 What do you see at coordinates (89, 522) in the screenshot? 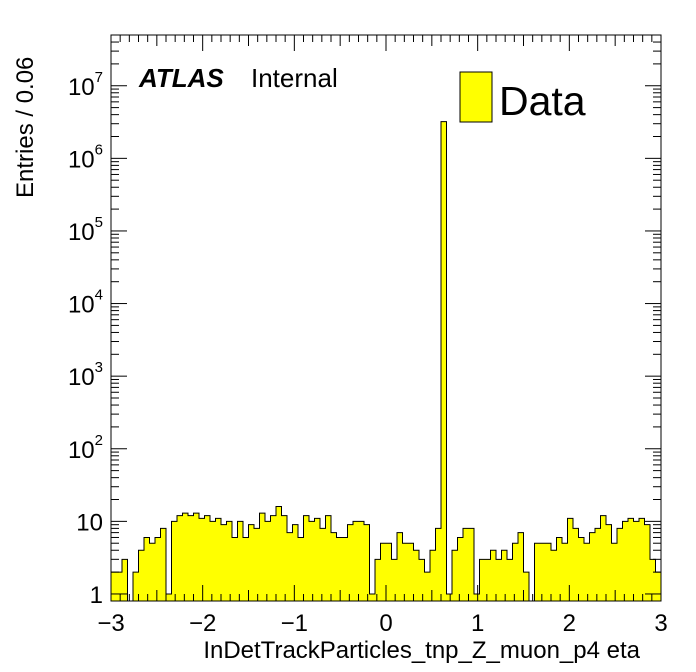
I see `y-tick-label: 10` at bounding box center [89, 522].